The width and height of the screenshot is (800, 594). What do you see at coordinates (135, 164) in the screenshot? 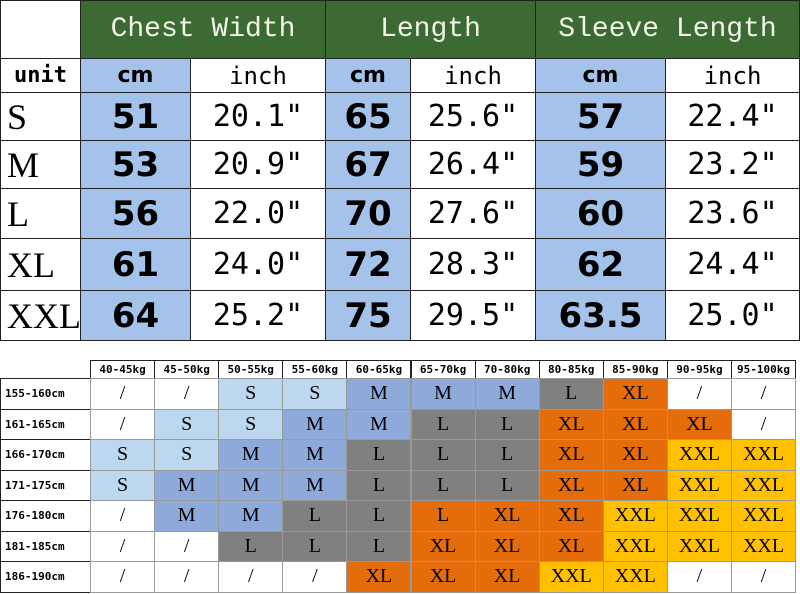
I see `measure-cell: 53` at bounding box center [135, 164].